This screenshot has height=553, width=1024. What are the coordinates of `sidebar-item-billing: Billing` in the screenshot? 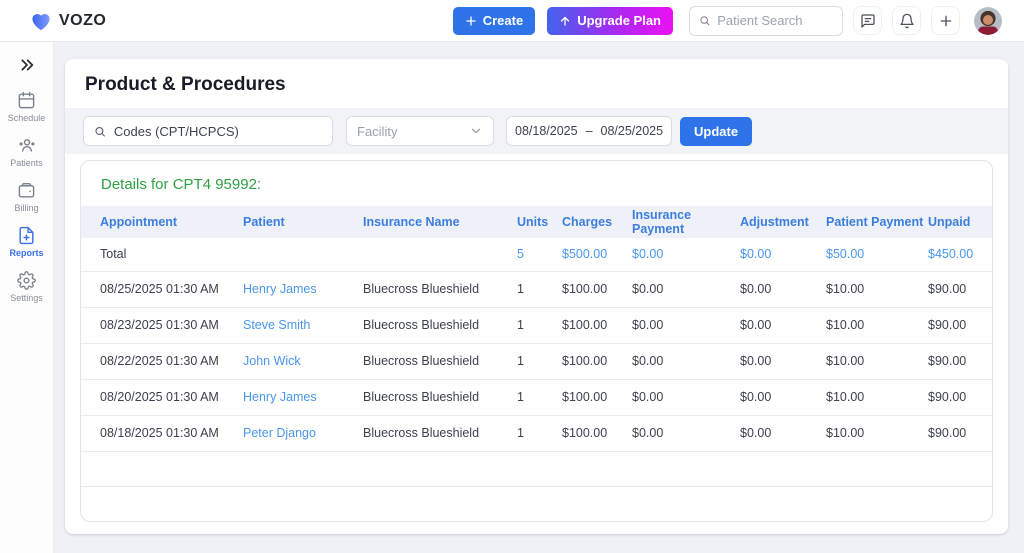 It's located at (26, 197).